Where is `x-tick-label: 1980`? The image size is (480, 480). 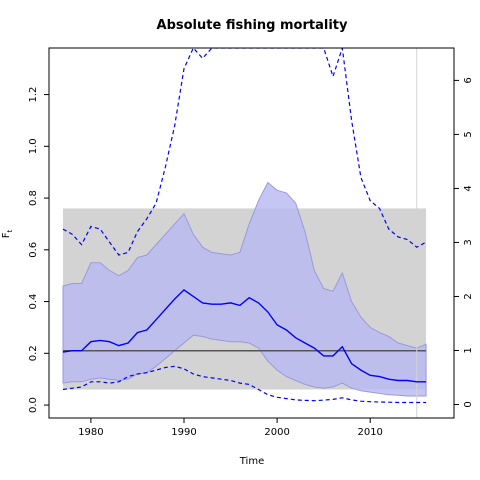
x-tick-label: 1980 is located at coordinates (90, 432).